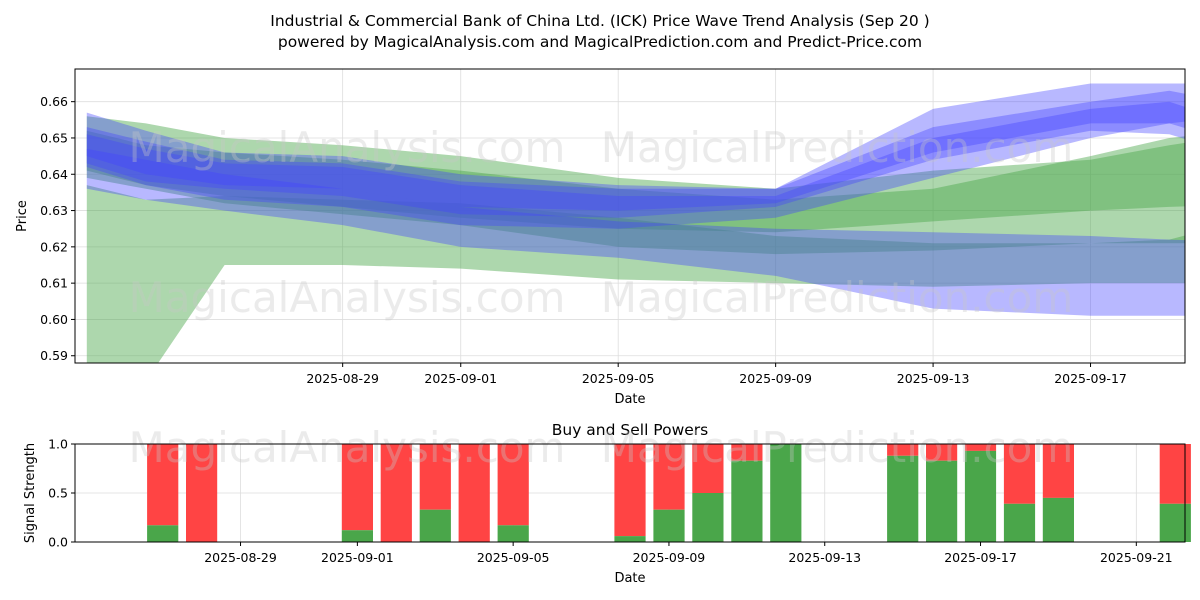 The image size is (1200, 600). What do you see at coordinates (629, 578) in the screenshot?
I see `signal-x-axis-label: Date` at bounding box center [629, 578].